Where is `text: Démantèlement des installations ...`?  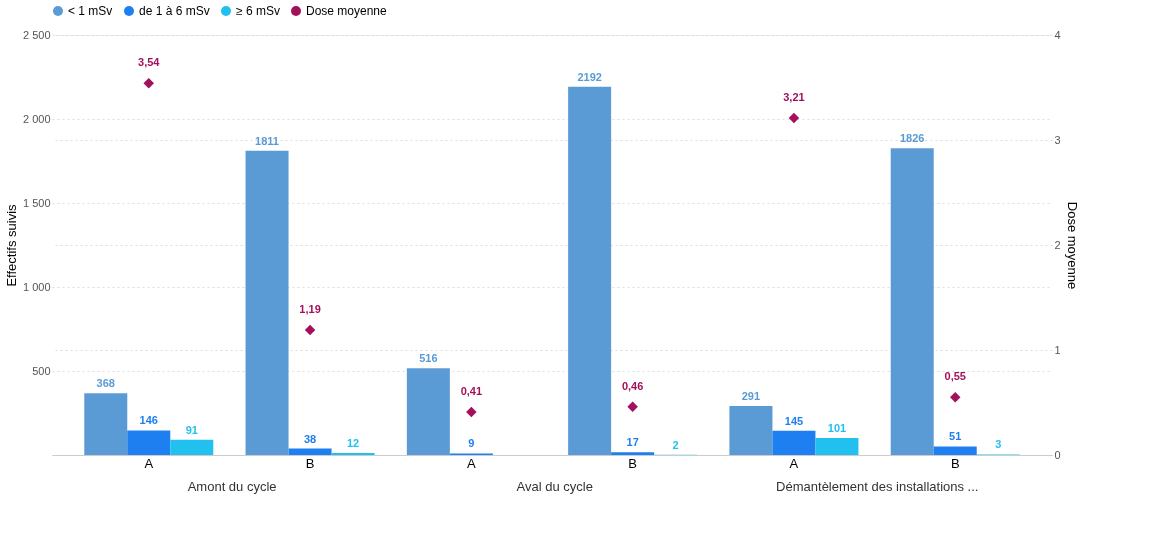
text: Démantèlement des installations ... is located at coordinates (877, 486).